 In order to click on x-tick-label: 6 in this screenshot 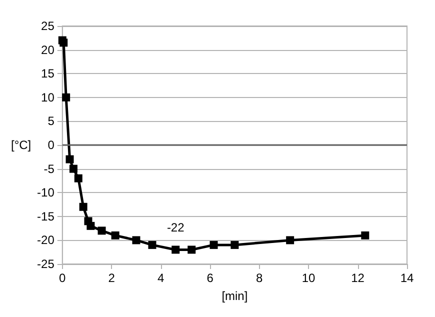, I will do `click(210, 278)`.